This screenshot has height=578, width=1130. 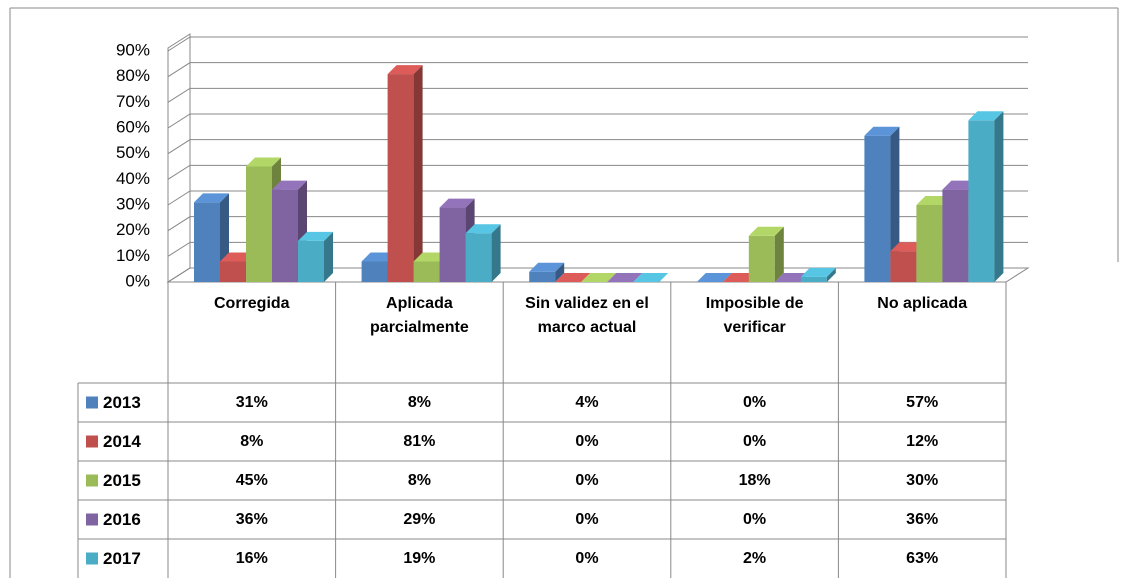 What do you see at coordinates (419, 441) in the screenshot?
I see `data-label: 81%` at bounding box center [419, 441].